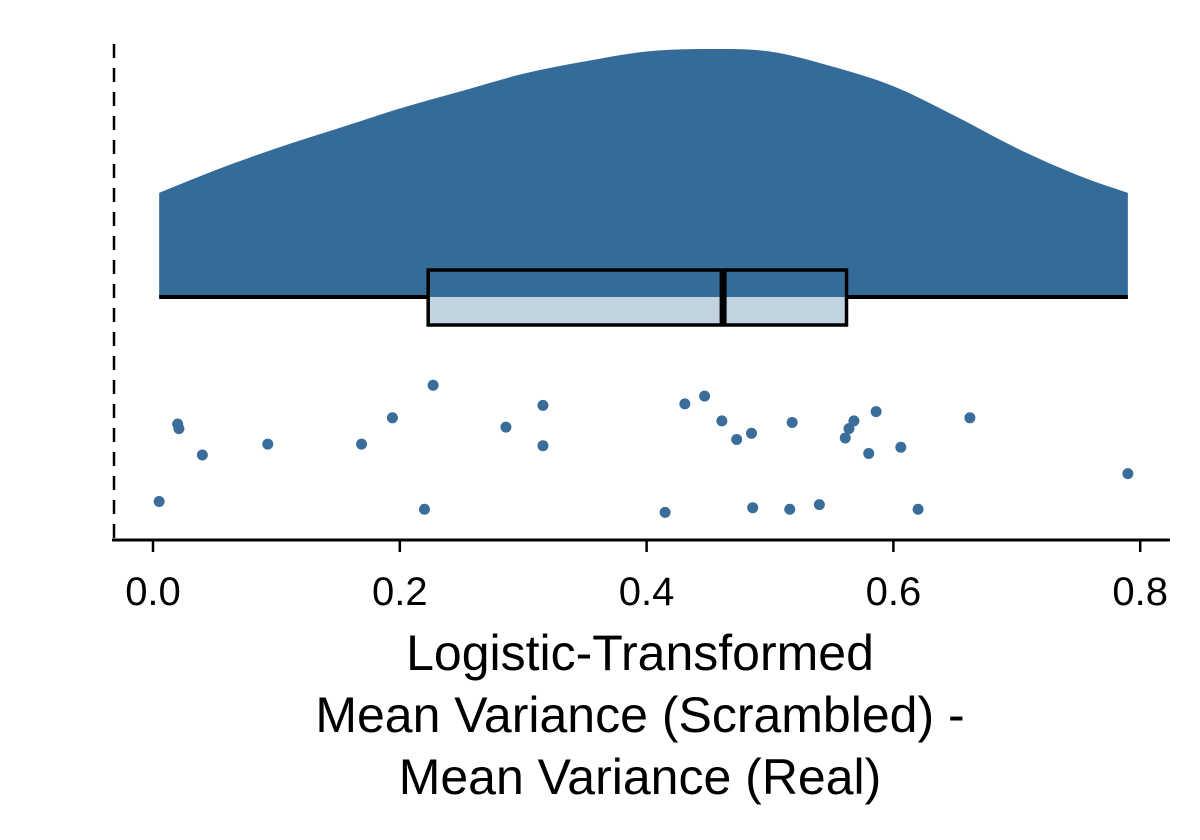 The height and width of the screenshot is (840, 1200). I want to click on x-tick-label: 0.6, so click(894, 592).